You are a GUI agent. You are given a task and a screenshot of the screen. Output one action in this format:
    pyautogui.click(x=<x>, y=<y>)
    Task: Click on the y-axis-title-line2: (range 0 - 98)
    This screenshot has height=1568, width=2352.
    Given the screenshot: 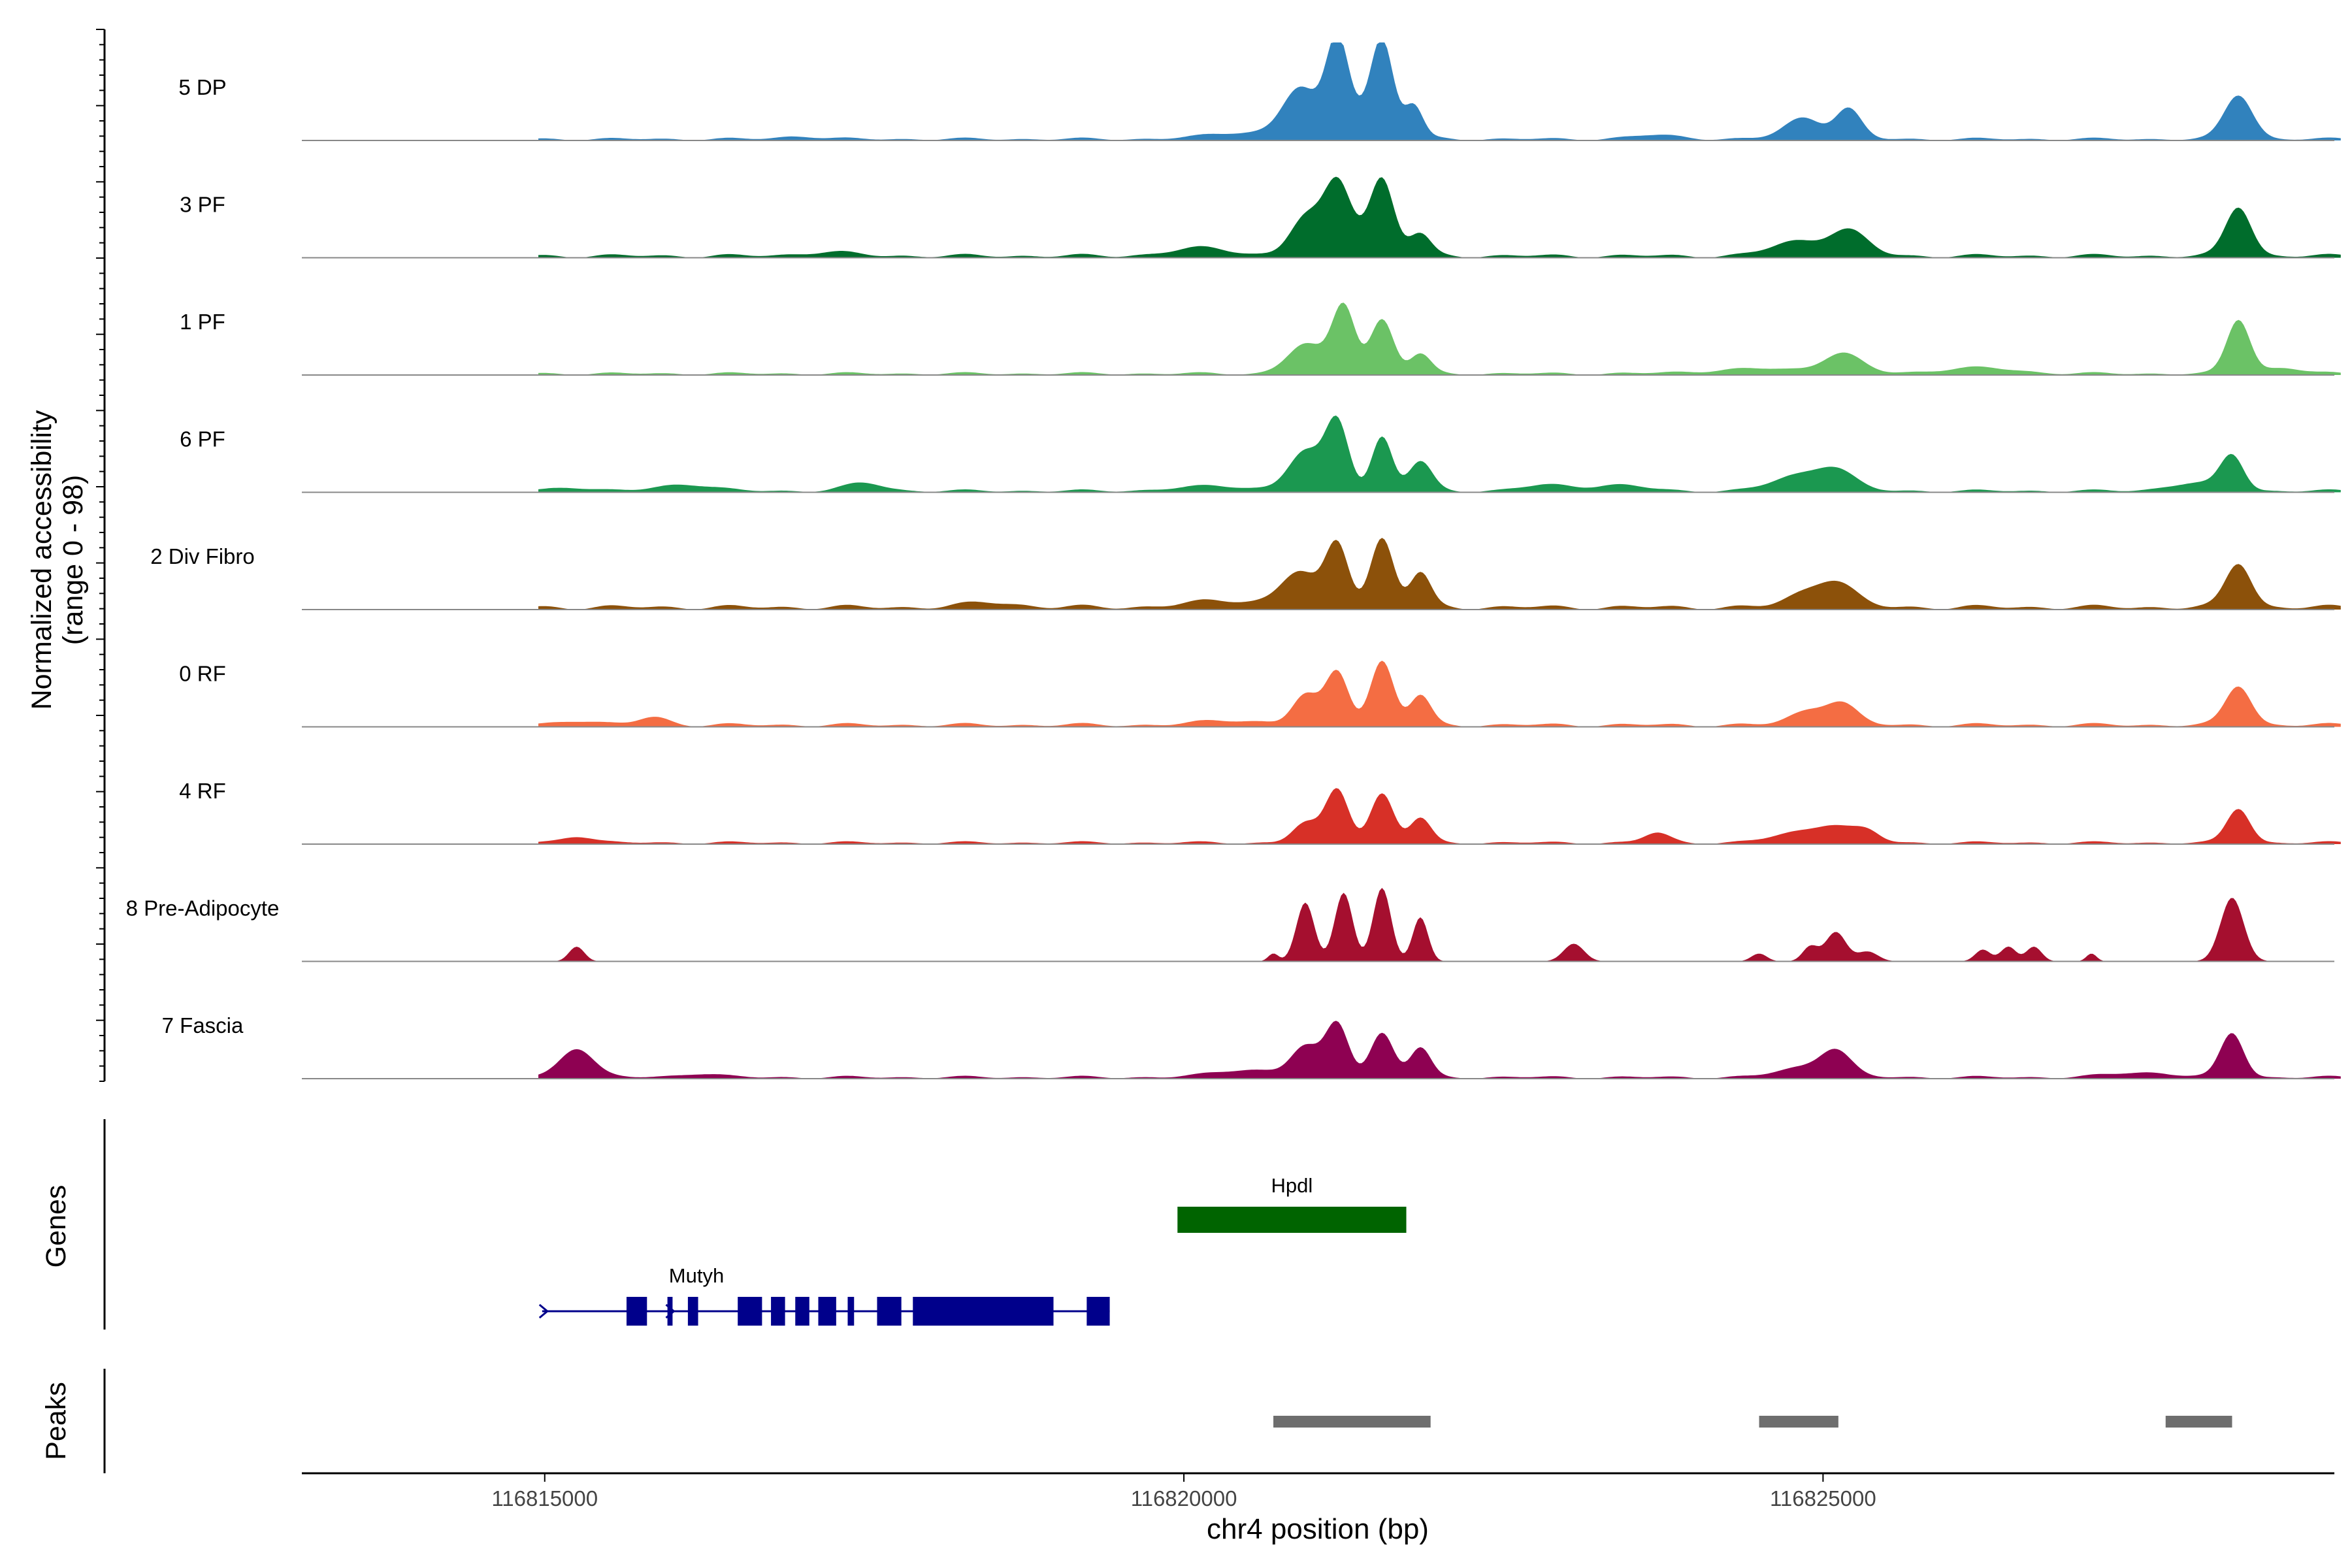 What is the action you would take?
    pyautogui.click(x=73, y=560)
    